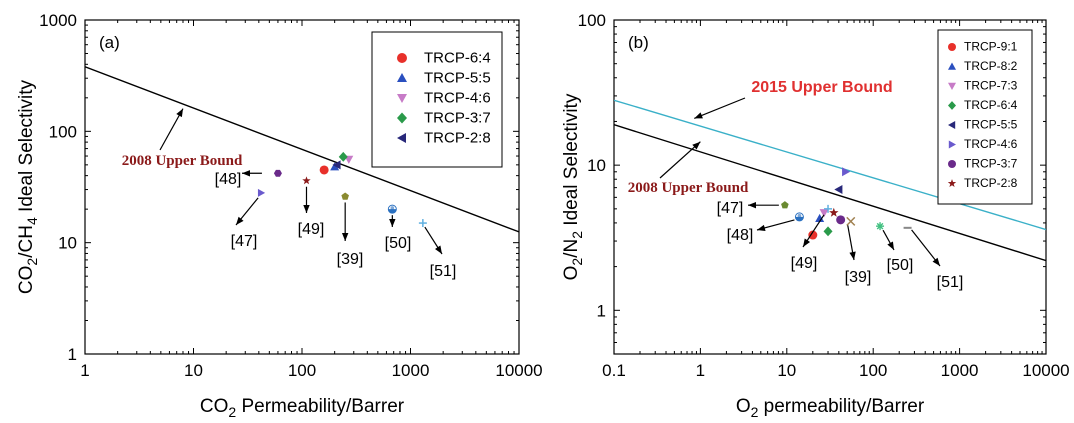 Image resolution: width=1074 pixels, height=423 pixels. I want to click on ref-label-50: [50], so click(900, 265).